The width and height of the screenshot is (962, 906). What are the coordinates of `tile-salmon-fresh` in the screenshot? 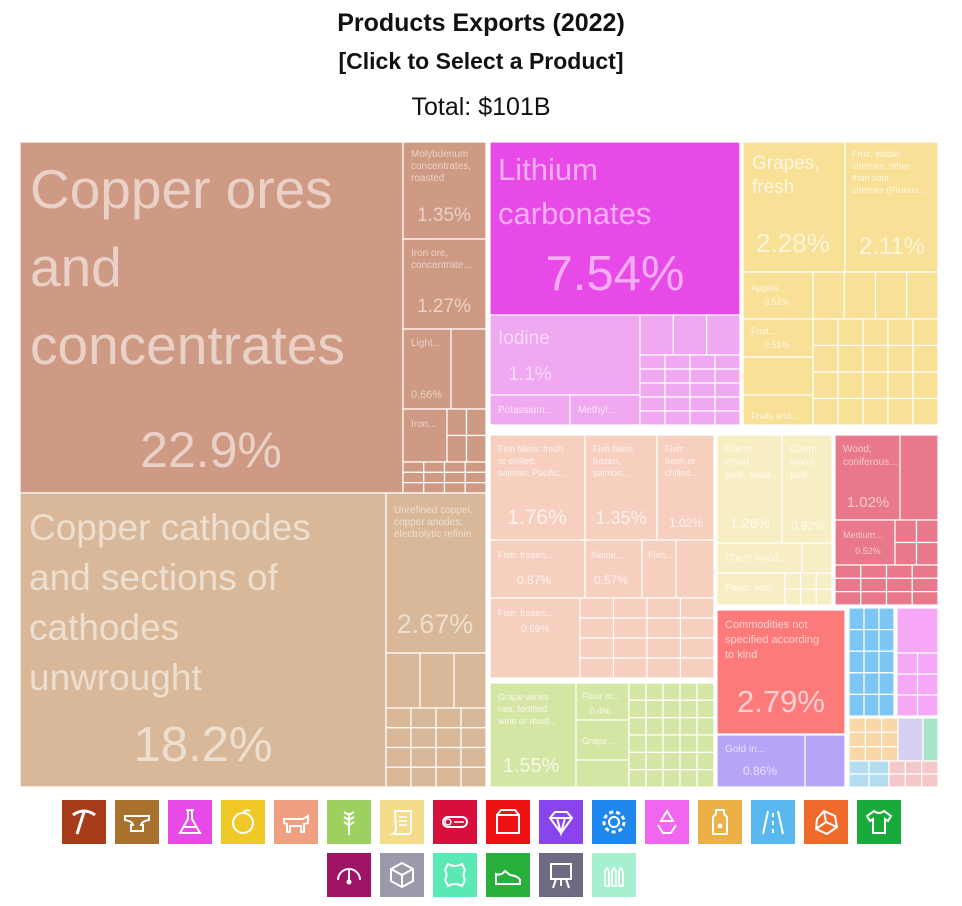 It's located at (537, 487).